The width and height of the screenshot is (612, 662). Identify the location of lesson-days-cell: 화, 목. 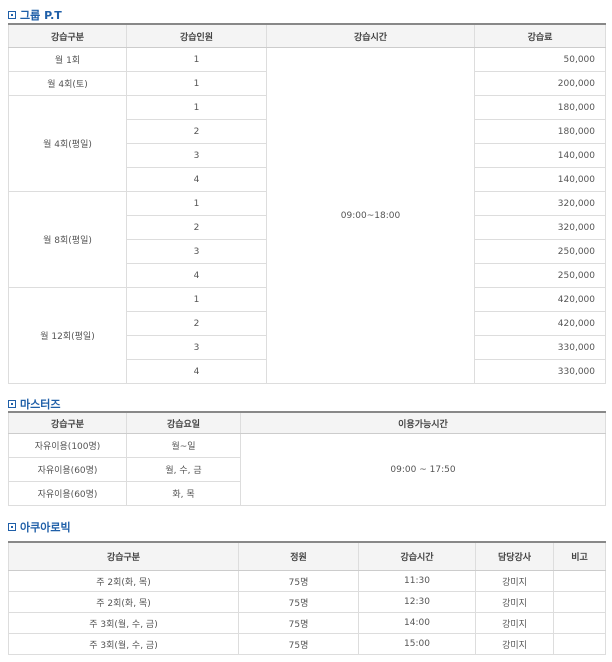
(183, 493).